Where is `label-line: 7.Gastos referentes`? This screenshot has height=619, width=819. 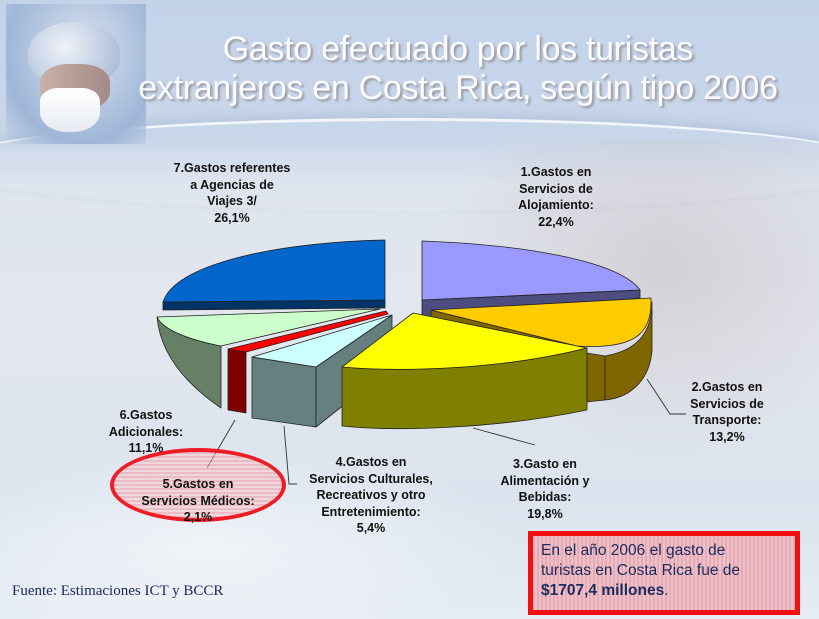 label-line: 7.Gastos referentes is located at coordinates (232, 168).